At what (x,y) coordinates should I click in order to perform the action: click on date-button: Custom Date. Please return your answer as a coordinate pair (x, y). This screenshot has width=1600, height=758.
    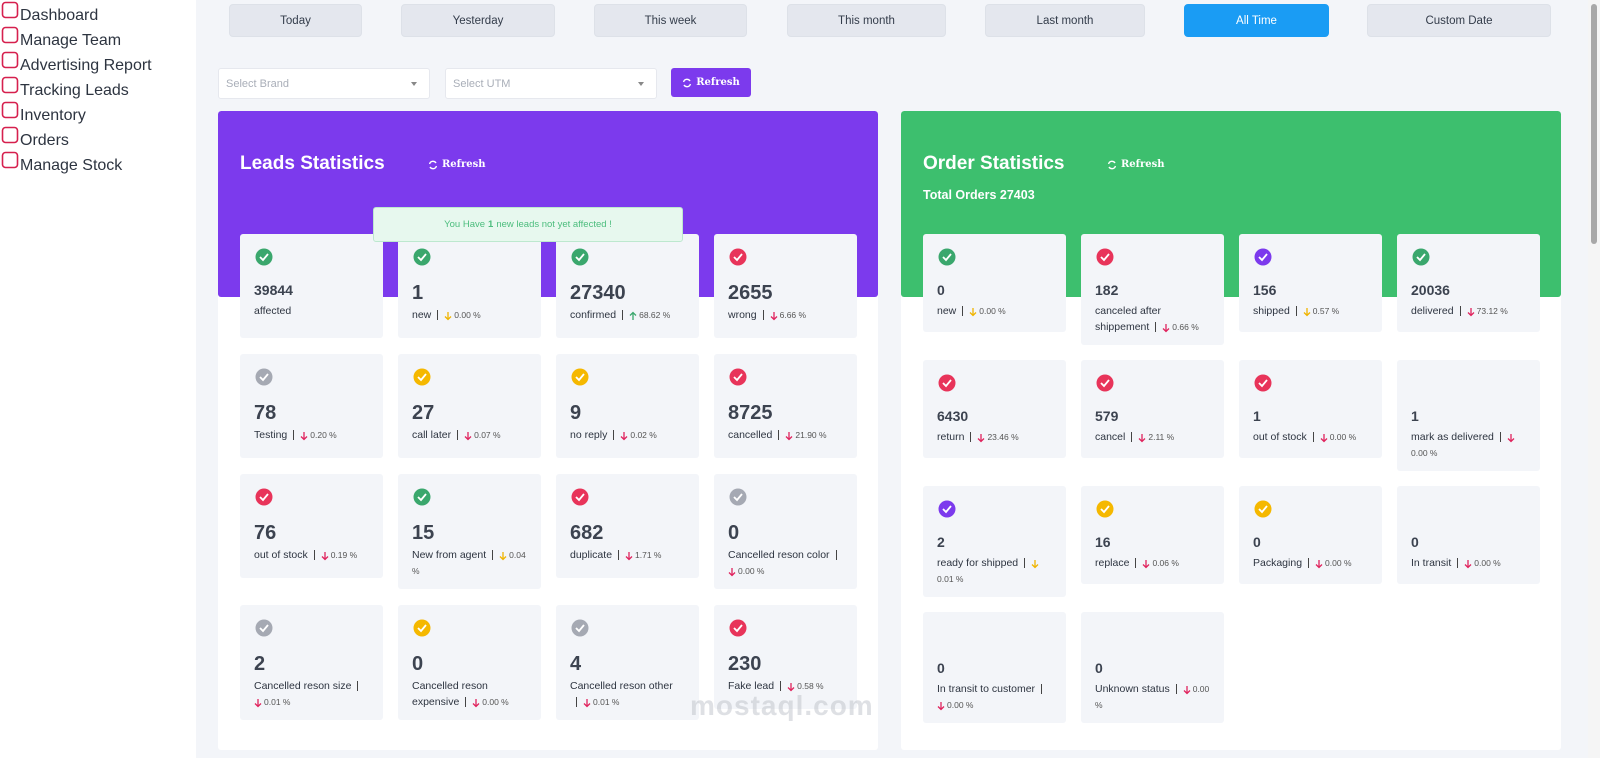
    Looking at the image, I should click on (1459, 20).